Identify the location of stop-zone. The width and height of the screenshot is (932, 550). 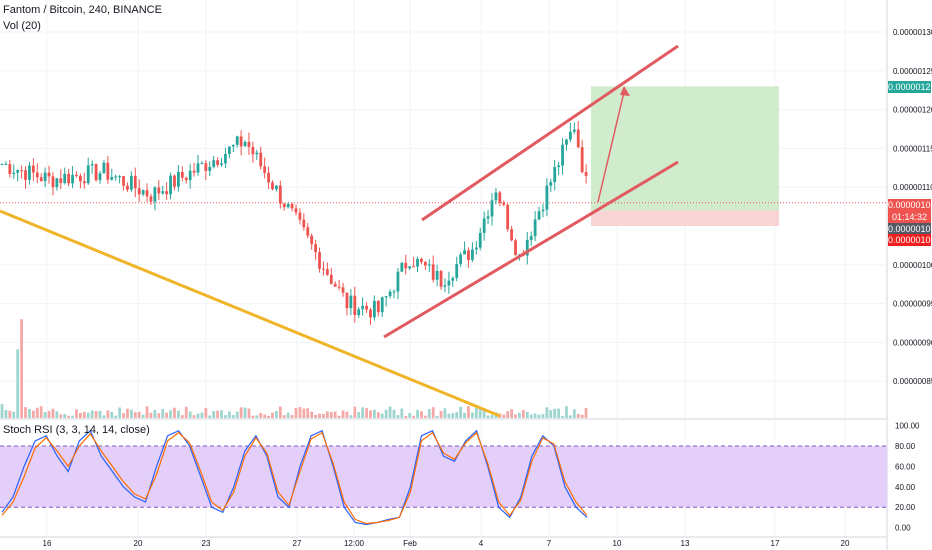
(685, 218).